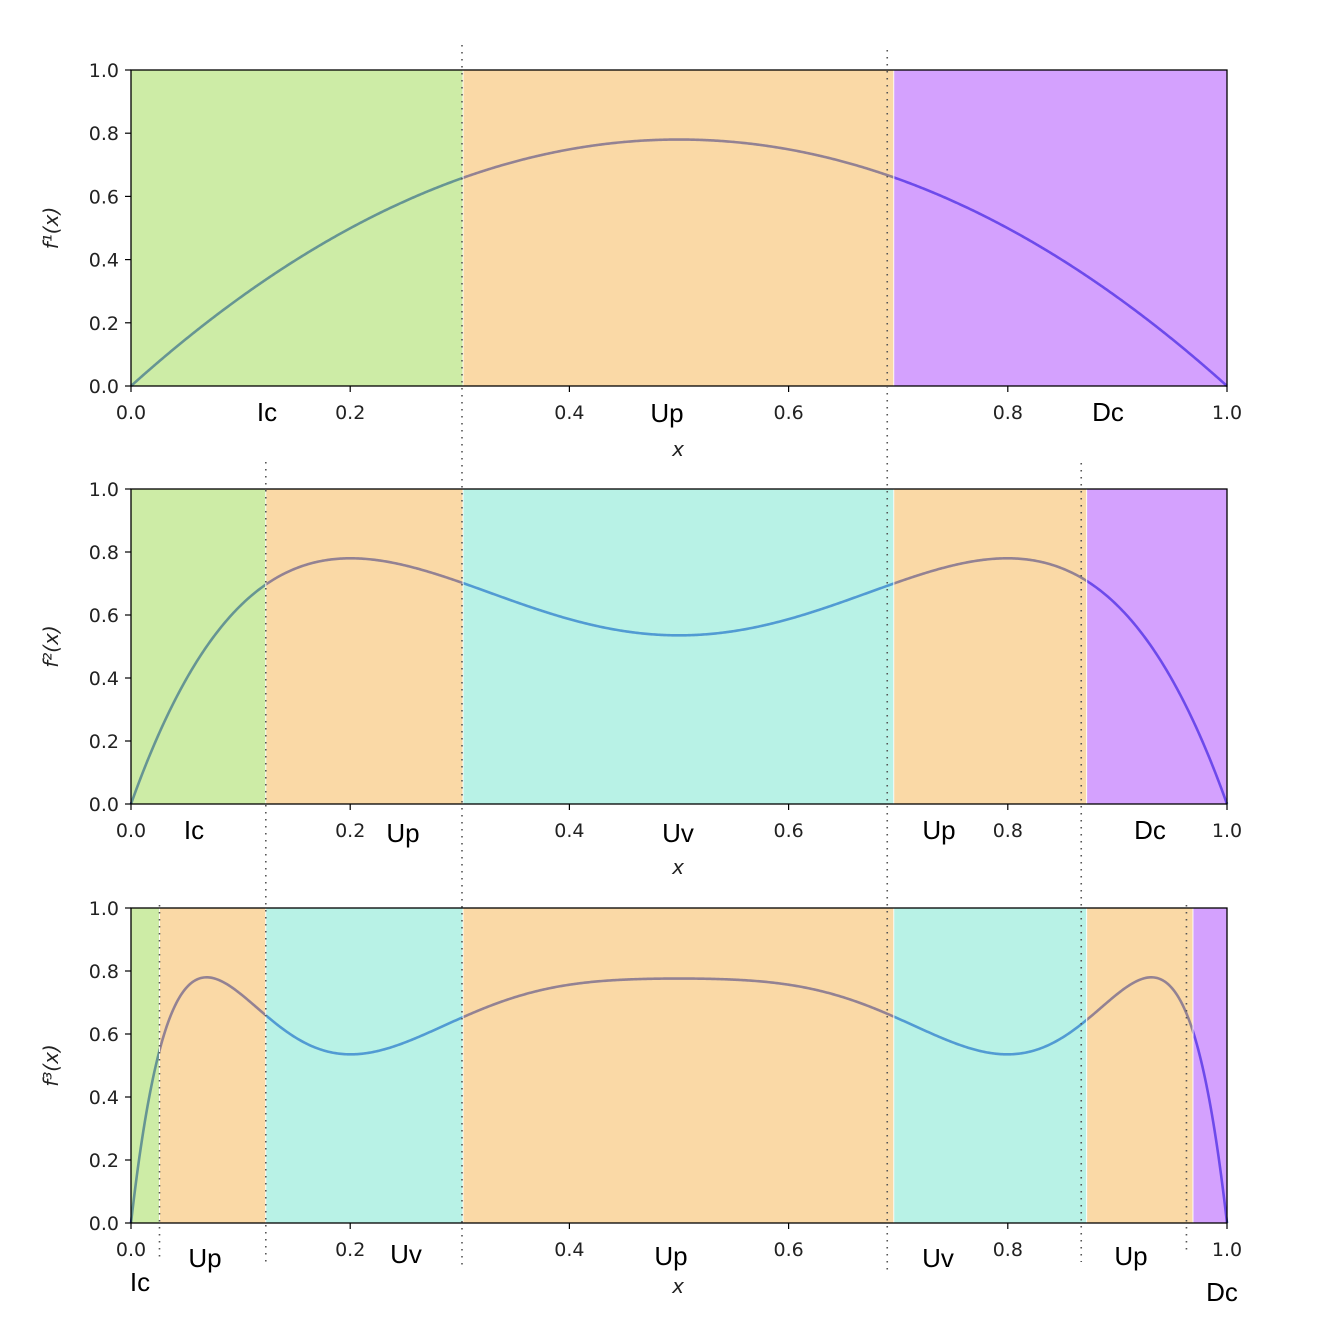  I want to click on y-axis-label: f¹(x), so click(51, 228).